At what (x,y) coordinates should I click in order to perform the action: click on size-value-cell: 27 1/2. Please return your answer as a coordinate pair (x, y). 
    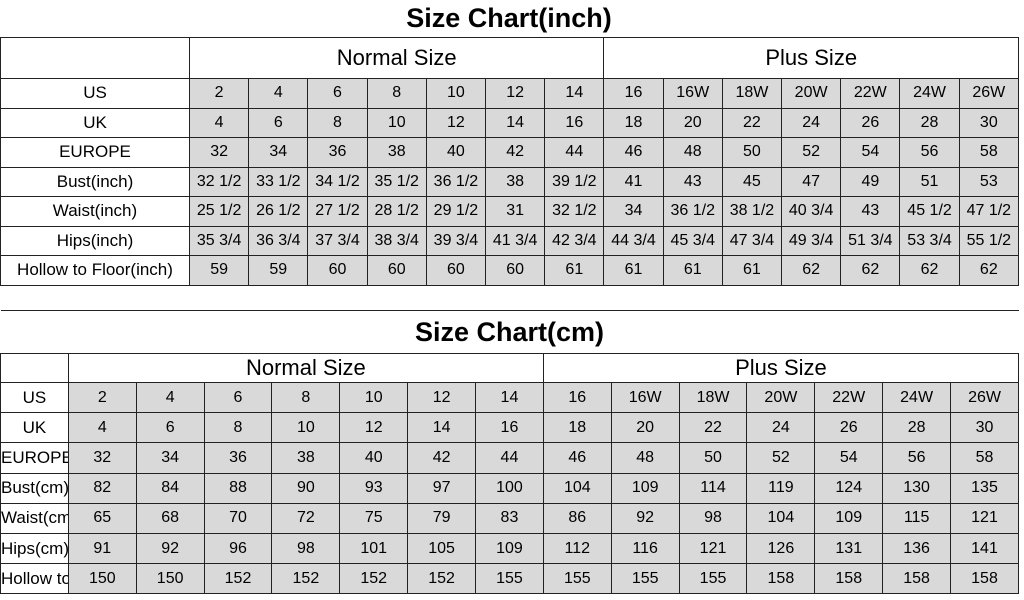
    Looking at the image, I should click on (337, 211).